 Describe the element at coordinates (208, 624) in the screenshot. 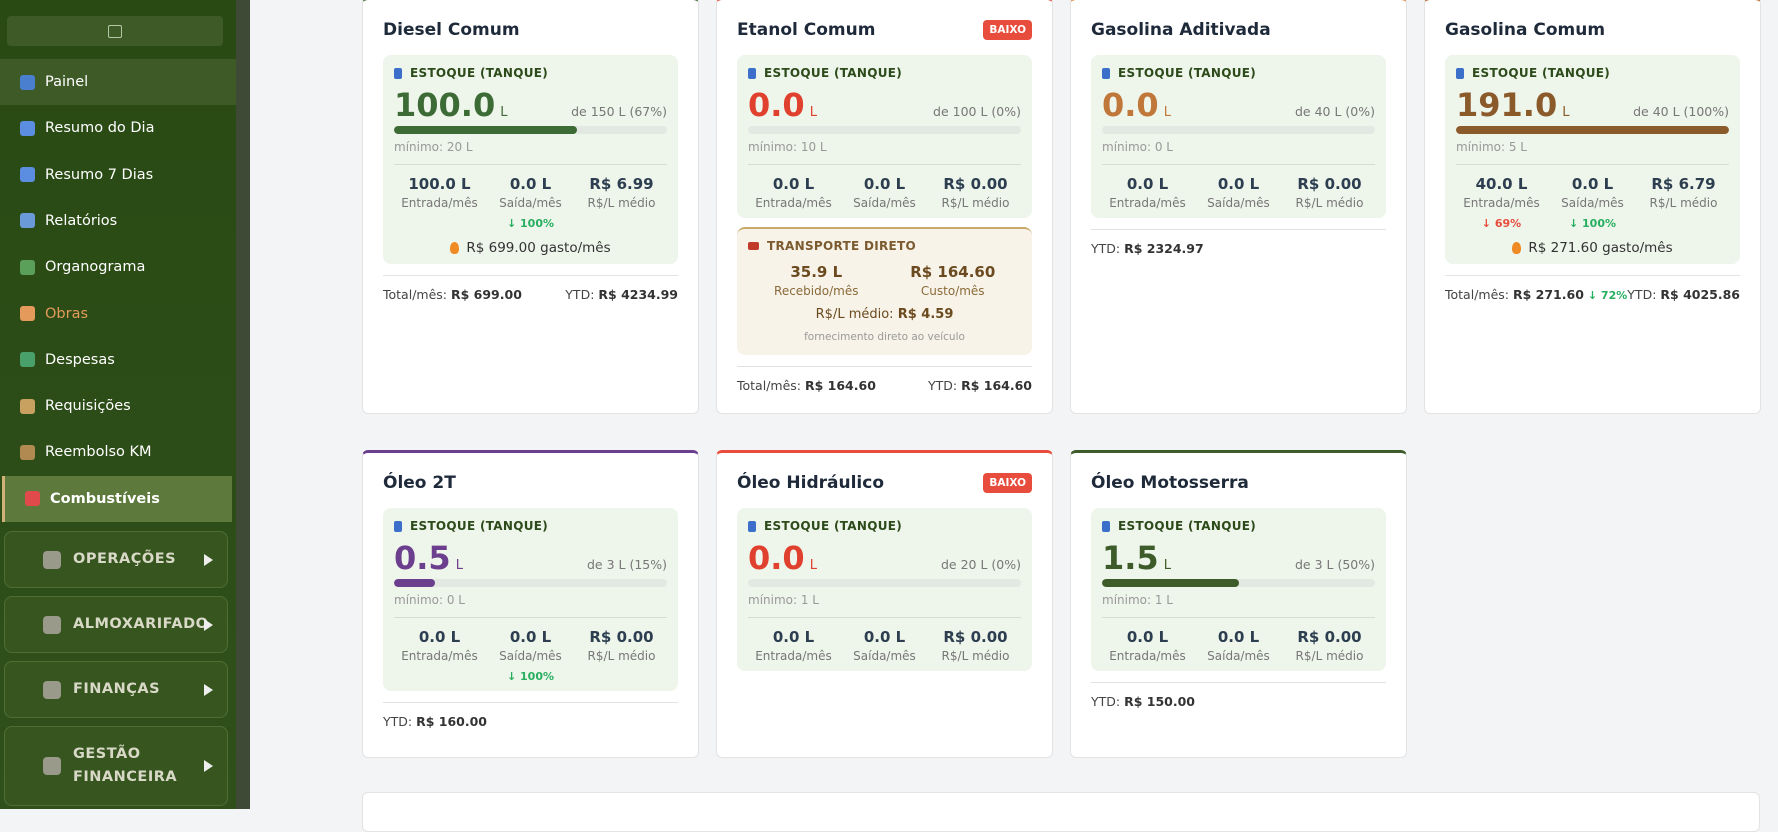

I see `expand-arrow` at that location.